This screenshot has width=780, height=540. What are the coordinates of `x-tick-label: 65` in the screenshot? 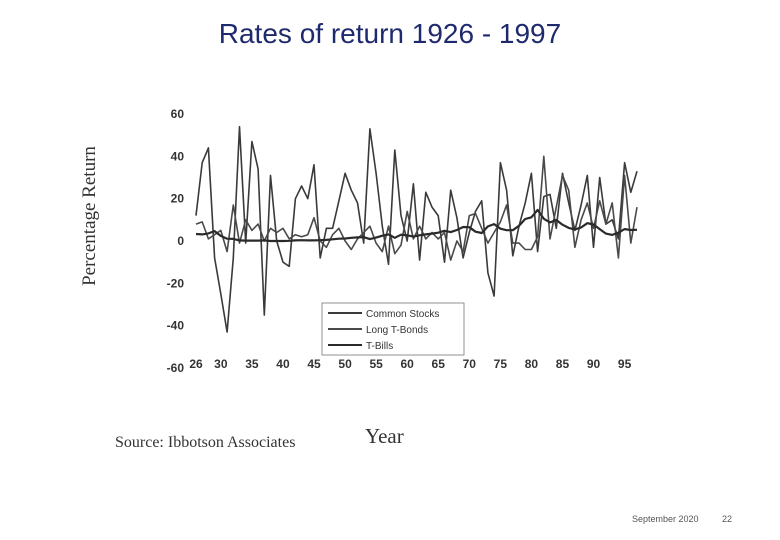 It's located at (439, 364).